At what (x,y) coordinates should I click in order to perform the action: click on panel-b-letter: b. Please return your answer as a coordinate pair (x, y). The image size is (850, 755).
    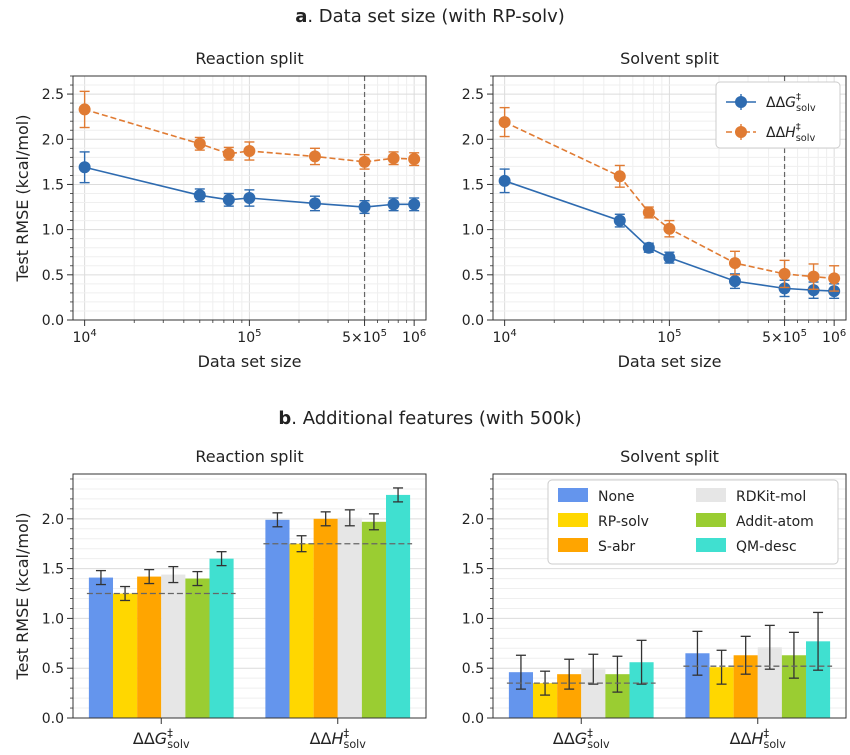
    Looking at the image, I should click on (284, 418).